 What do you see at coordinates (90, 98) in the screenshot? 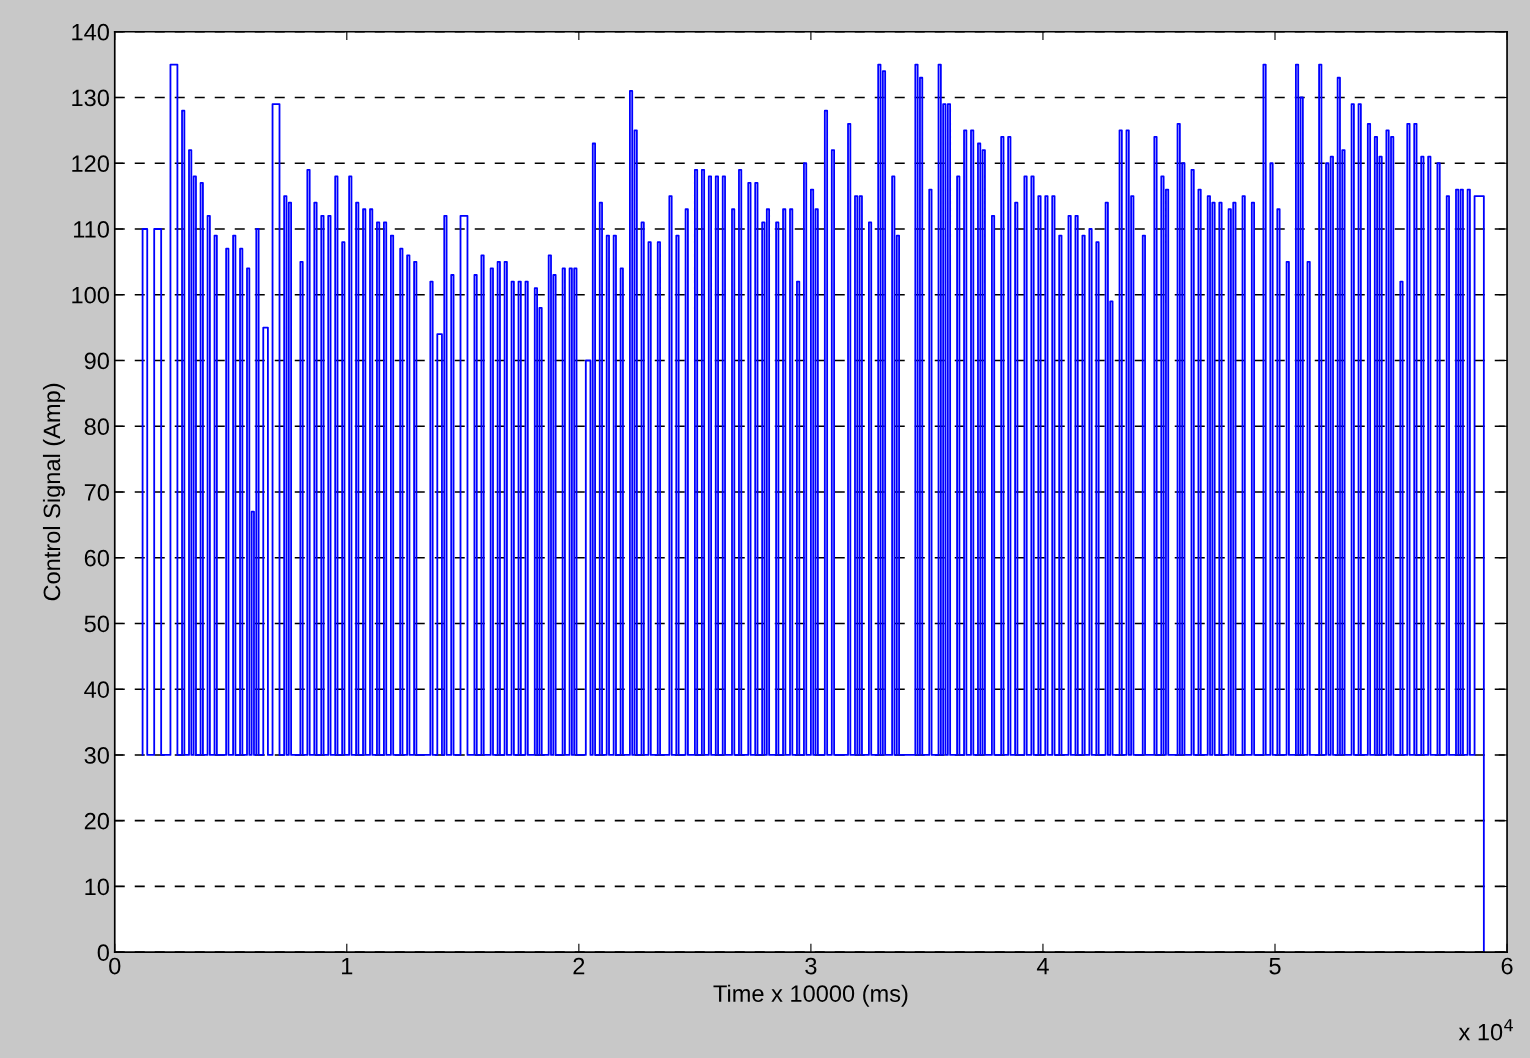
I see `y-tick-label: 130` at bounding box center [90, 98].